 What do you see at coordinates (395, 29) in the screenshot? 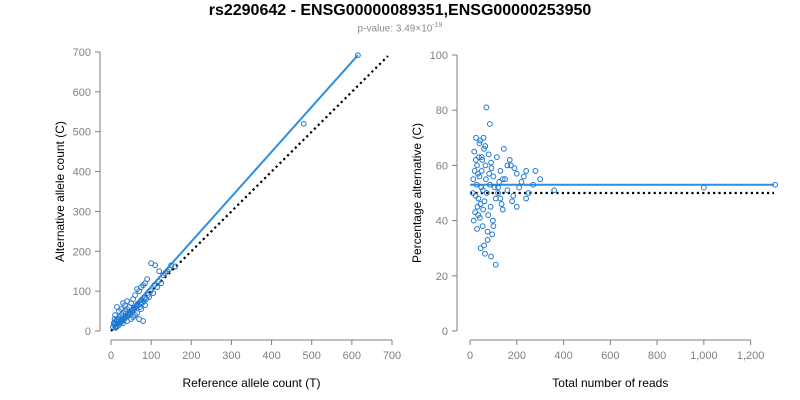
I see `p-value-text: p-value: 3.49×10` at bounding box center [395, 29].